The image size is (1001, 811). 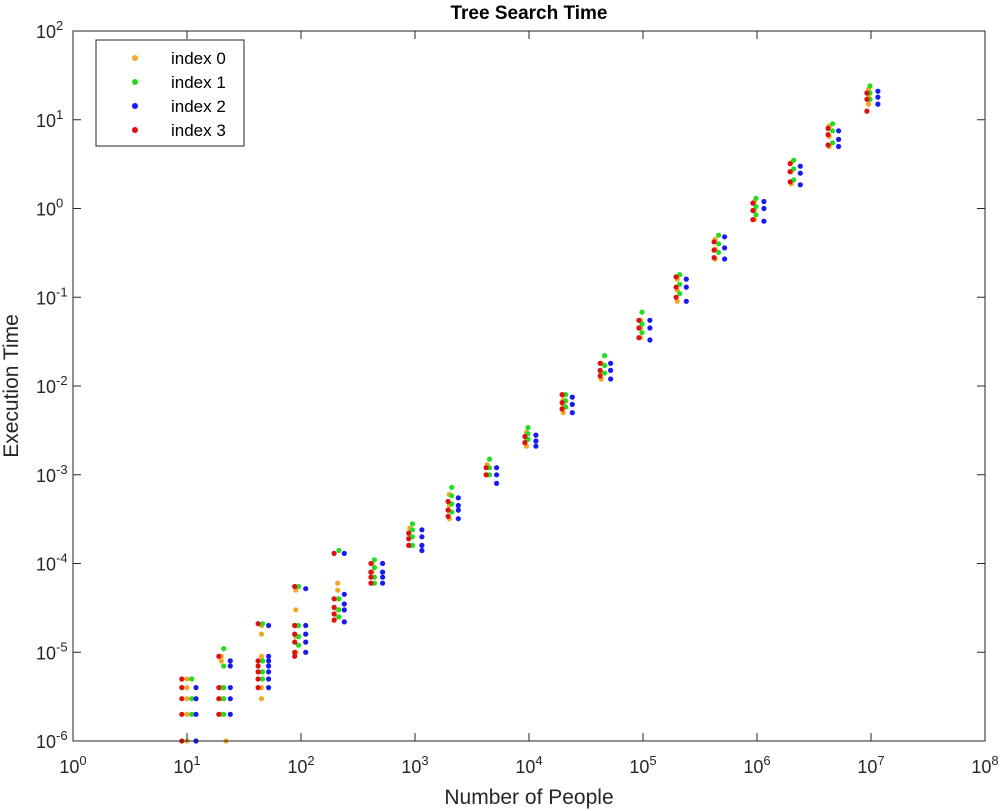 I want to click on y-tick-label: 10⁻¹, so click(x=52, y=296).